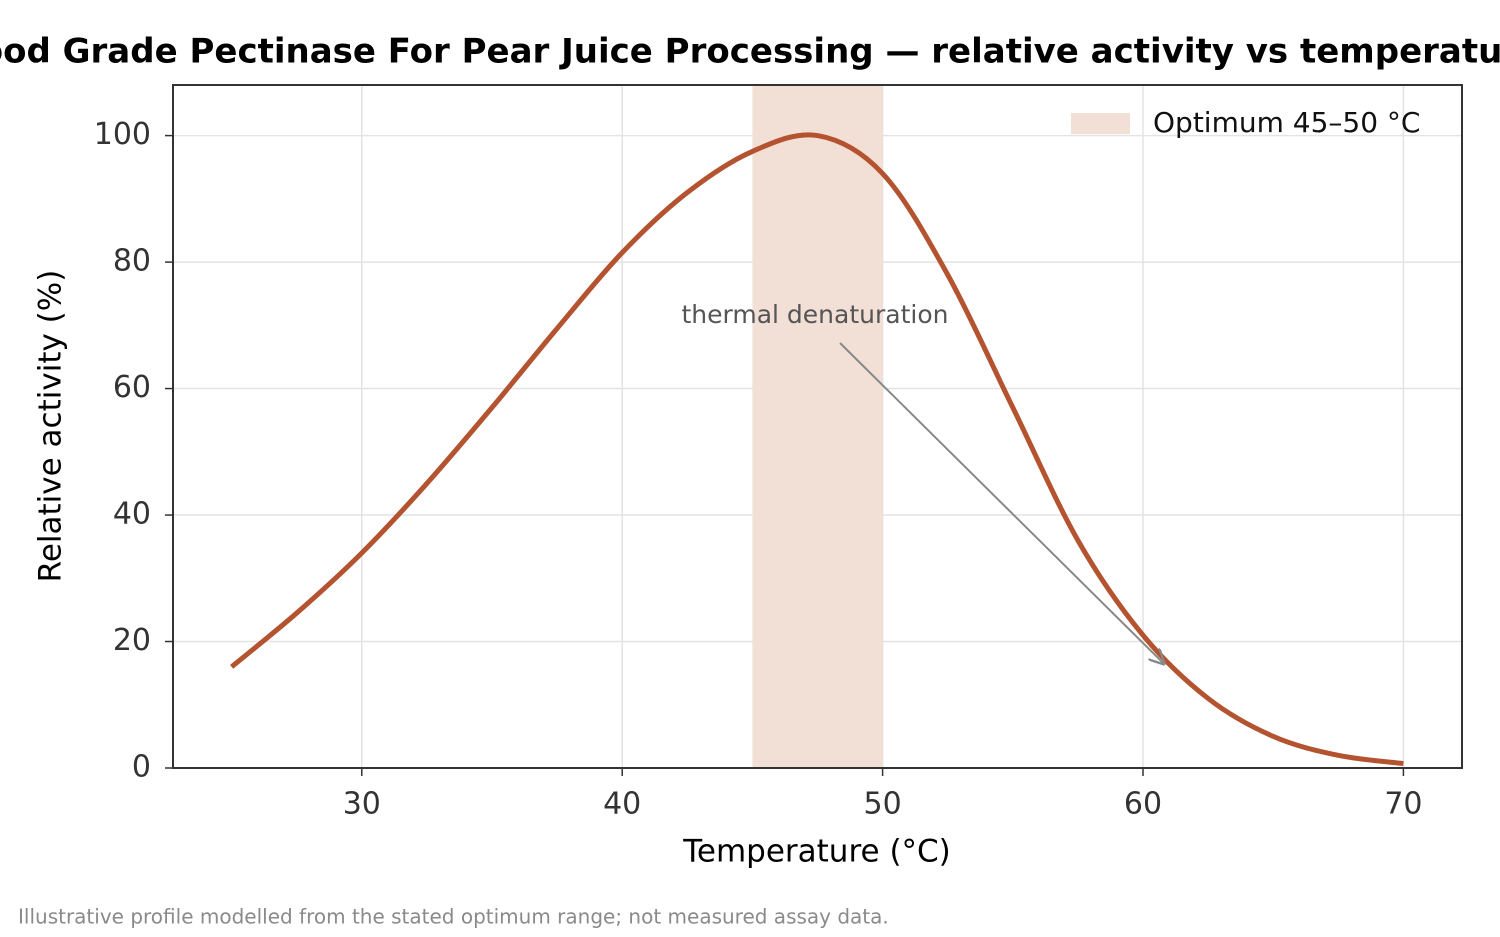 The image size is (1500, 937). What do you see at coordinates (132, 514) in the screenshot?
I see `y-tick-label: 40` at bounding box center [132, 514].